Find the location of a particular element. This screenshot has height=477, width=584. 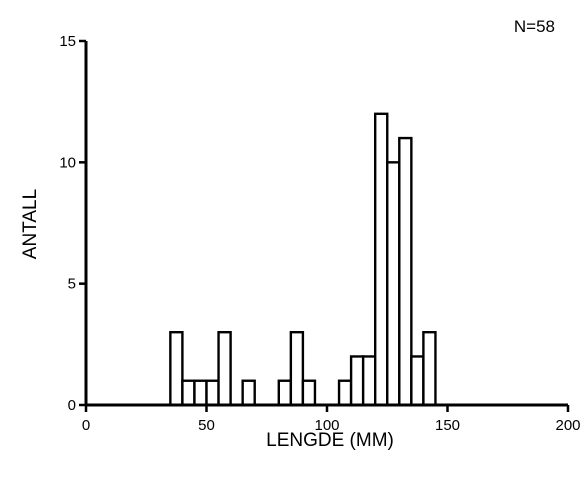

x-tick-label: 150 is located at coordinates (447, 425).